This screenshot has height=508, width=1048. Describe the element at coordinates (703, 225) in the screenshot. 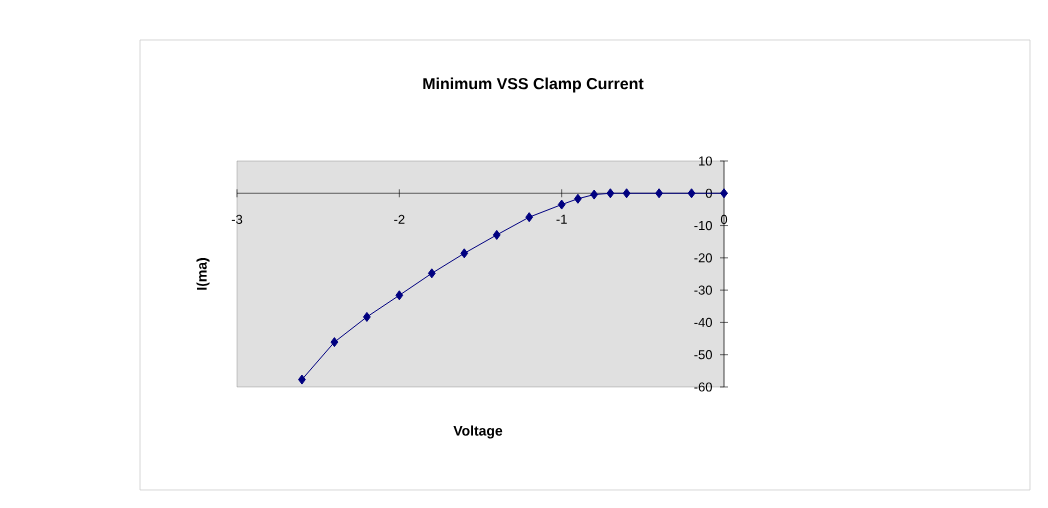

I see `y-tick-label: -10` at that location.